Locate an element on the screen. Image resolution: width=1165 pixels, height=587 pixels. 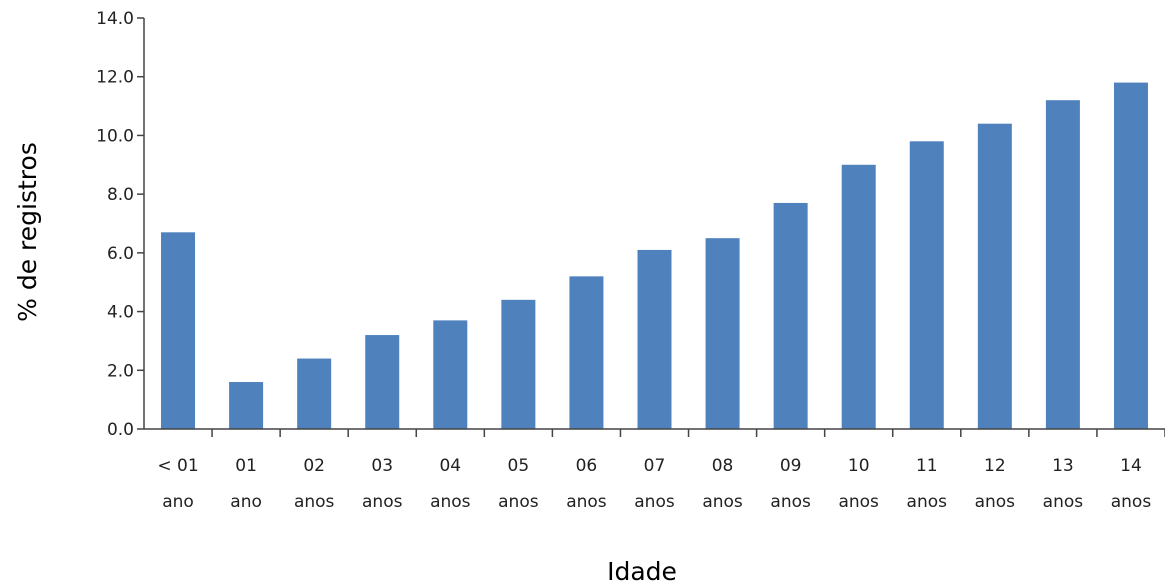
x-tick-label: 10 is located at coordinates (859, 466).